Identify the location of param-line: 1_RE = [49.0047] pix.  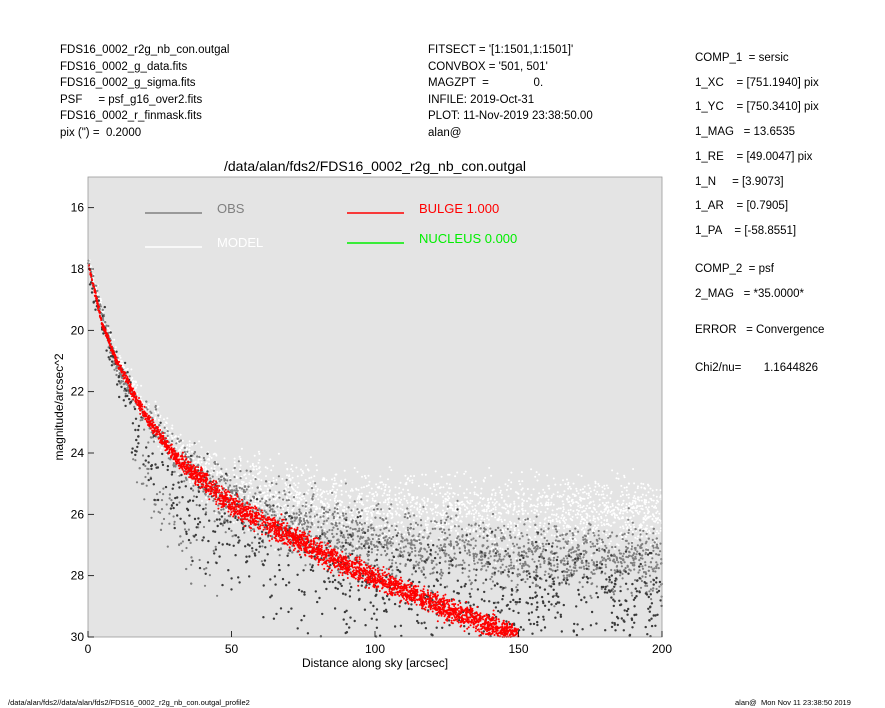
(754, 157).